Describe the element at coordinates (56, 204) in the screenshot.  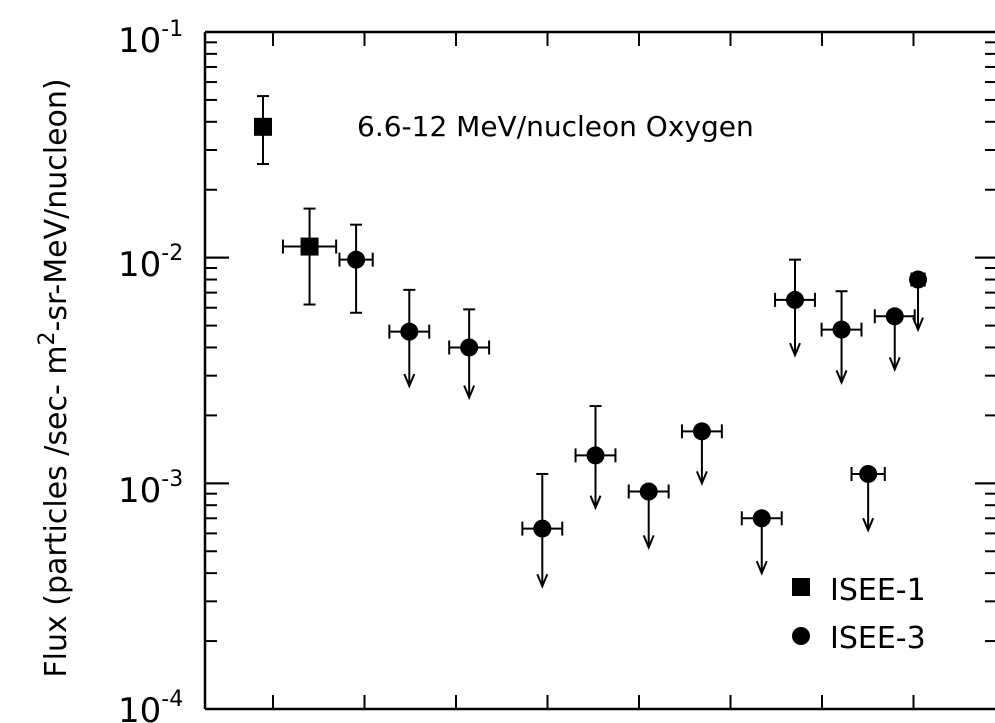
I see `y-axis-title-part-2: -sr-MeV/nucleon)` at that location.